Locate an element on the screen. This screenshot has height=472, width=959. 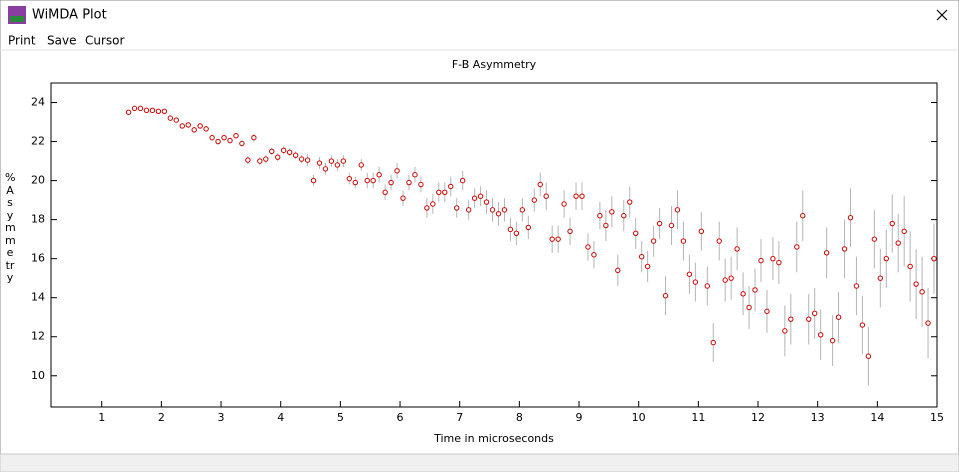
chart-title: F-B Asymmetry is located at coordinates (494, 64).